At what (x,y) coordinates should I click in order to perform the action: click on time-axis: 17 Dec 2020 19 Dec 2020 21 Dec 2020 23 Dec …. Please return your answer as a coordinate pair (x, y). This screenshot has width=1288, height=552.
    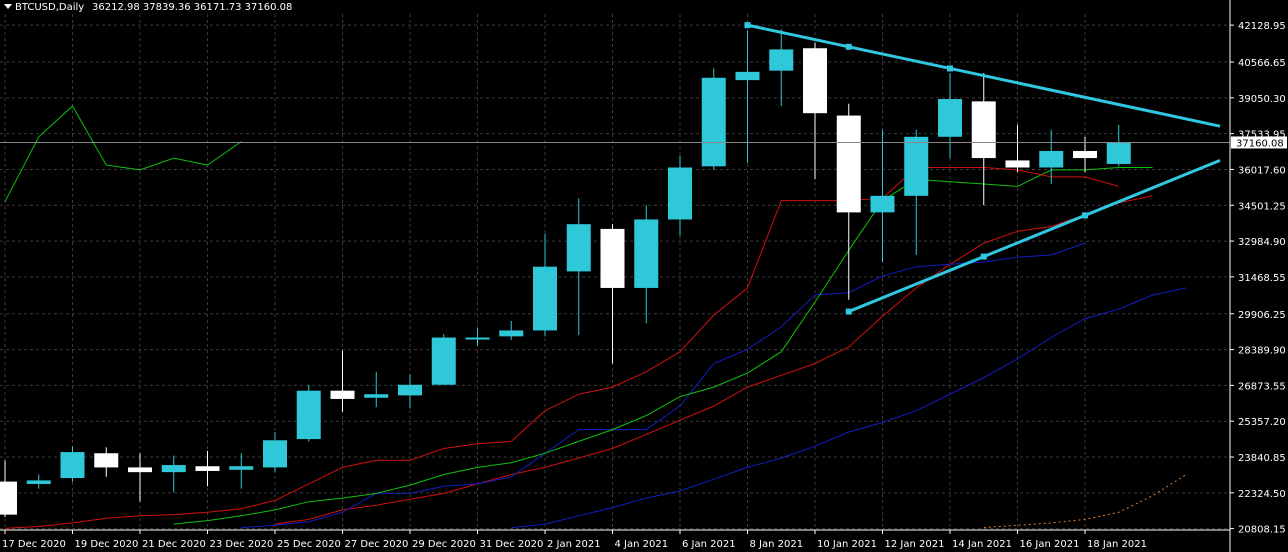
    Looking at the image, I should click on (574, 540).